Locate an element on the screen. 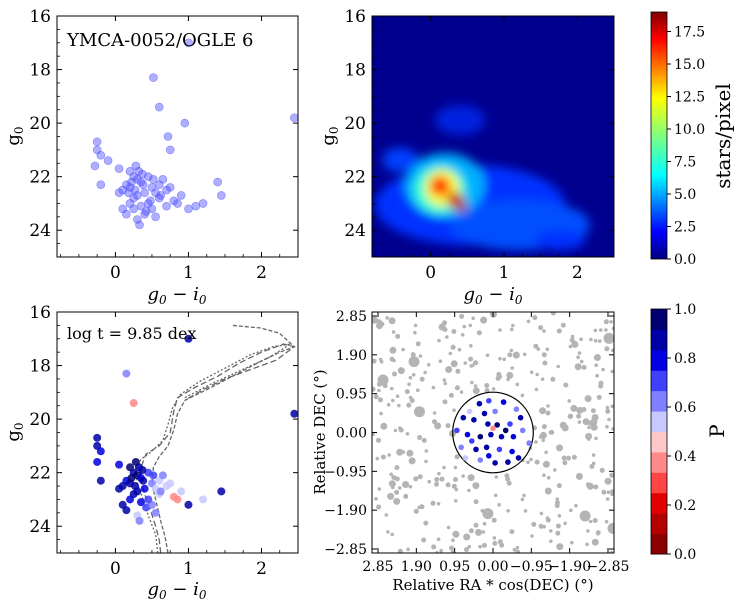  bl-xlabel: g0 − i0 is located at coordinates (176, 590).